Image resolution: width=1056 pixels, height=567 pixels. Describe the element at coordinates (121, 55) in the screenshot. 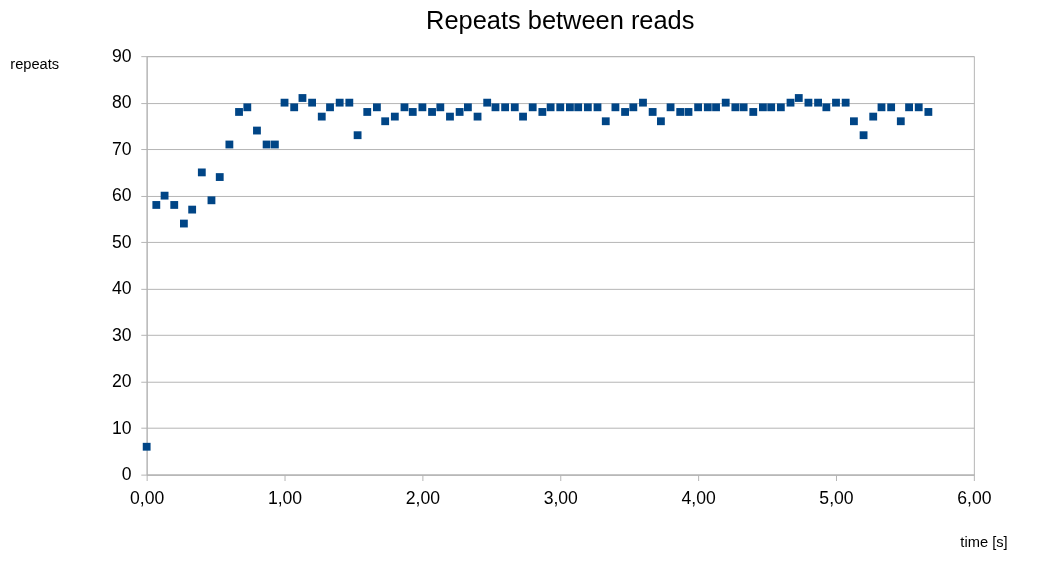

I see `y-tick-label: 90` at that location.